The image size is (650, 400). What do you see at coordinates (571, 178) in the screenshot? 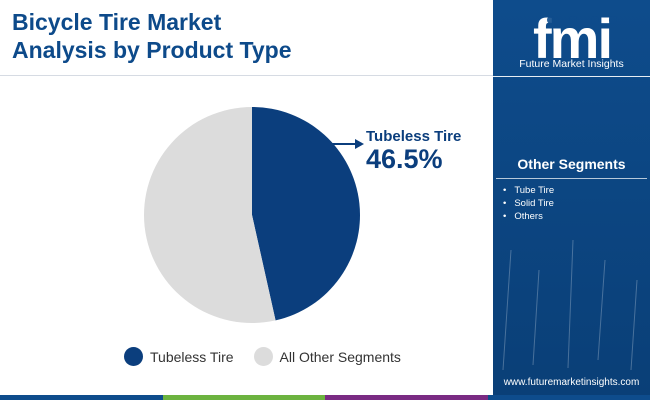
I see `other-segments-divider` at bounding box center [571, 178].